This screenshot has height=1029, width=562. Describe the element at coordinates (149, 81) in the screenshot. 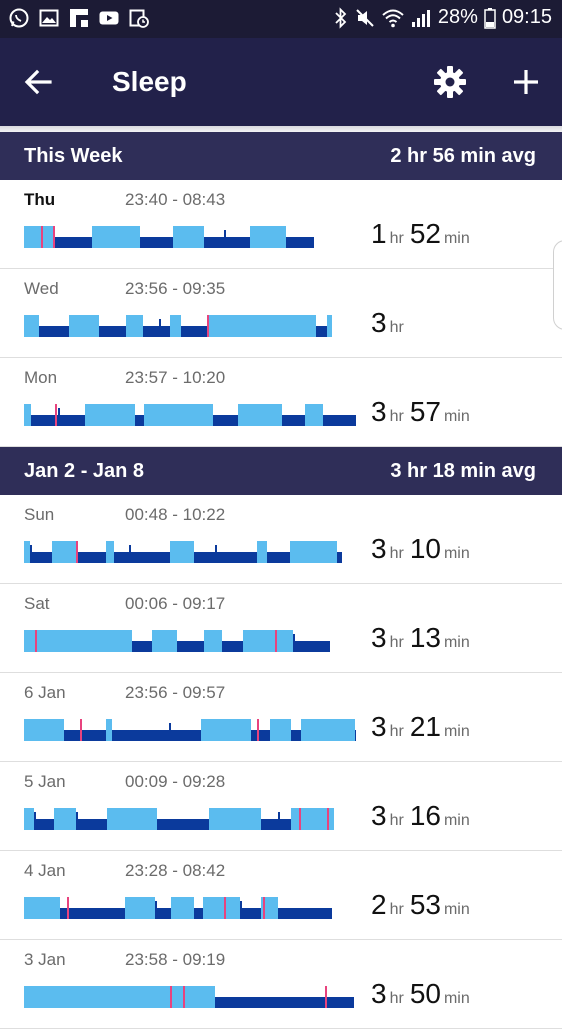

I see `page-title: Sleep` at that location.